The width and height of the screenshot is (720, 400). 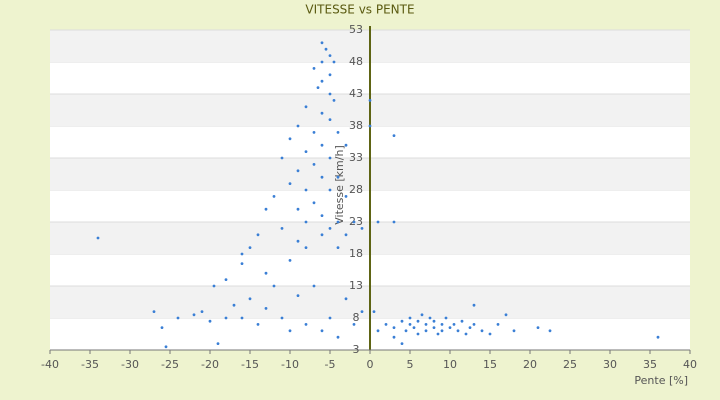 What do you see at coordinates (339, 185) in the screenshot?
I see `y-axis-title: Vitesse [km/h]` at bounding box center [339, 185].